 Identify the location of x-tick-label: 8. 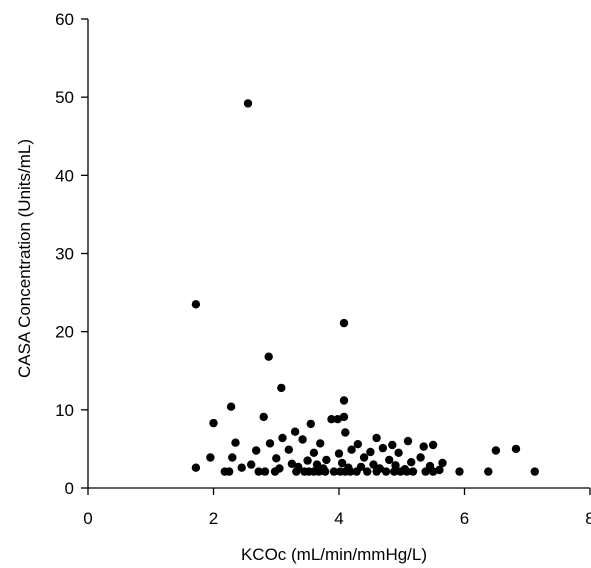
(588, 518).